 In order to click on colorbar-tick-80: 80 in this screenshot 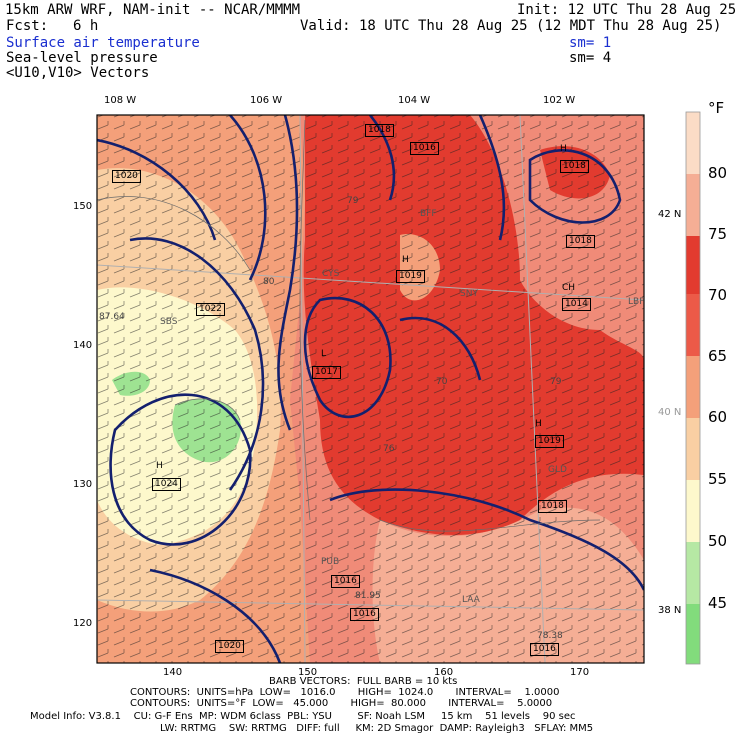, I will do `click(718, 173)`.